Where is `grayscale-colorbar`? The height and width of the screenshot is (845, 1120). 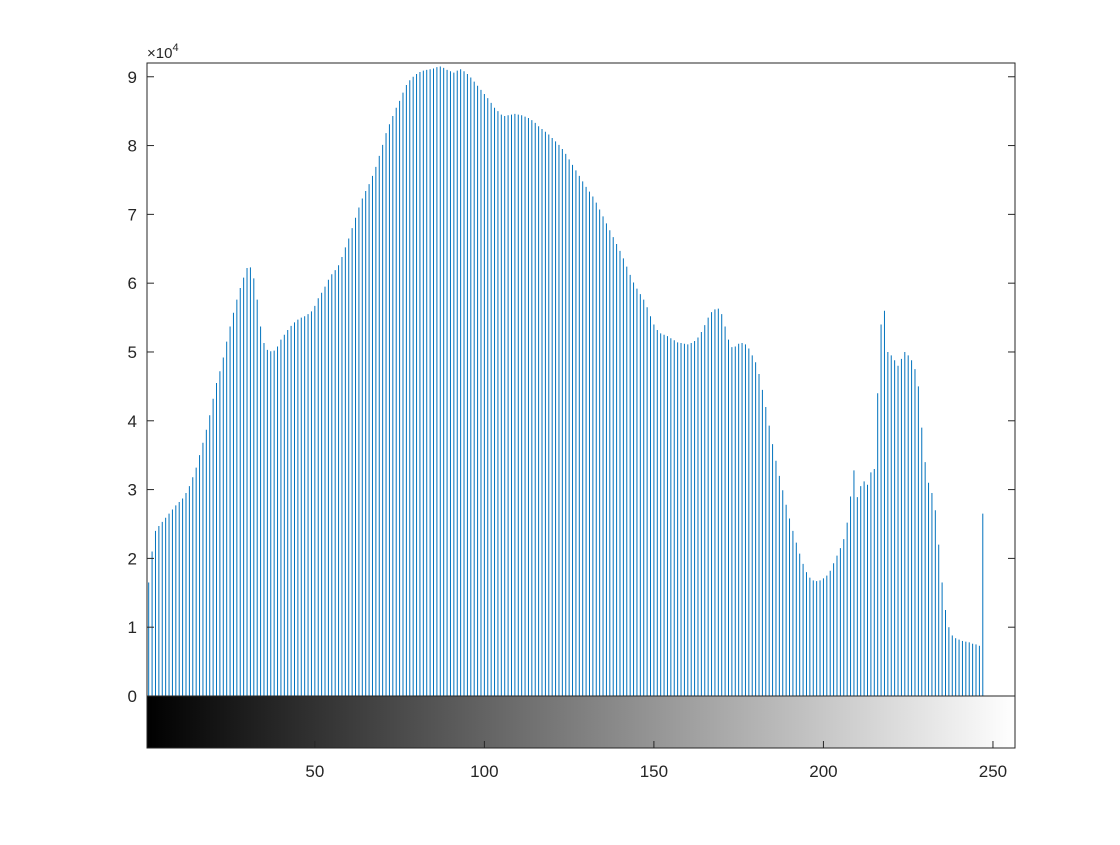
grayscale-colorbar is located at coordinates (581, 722).